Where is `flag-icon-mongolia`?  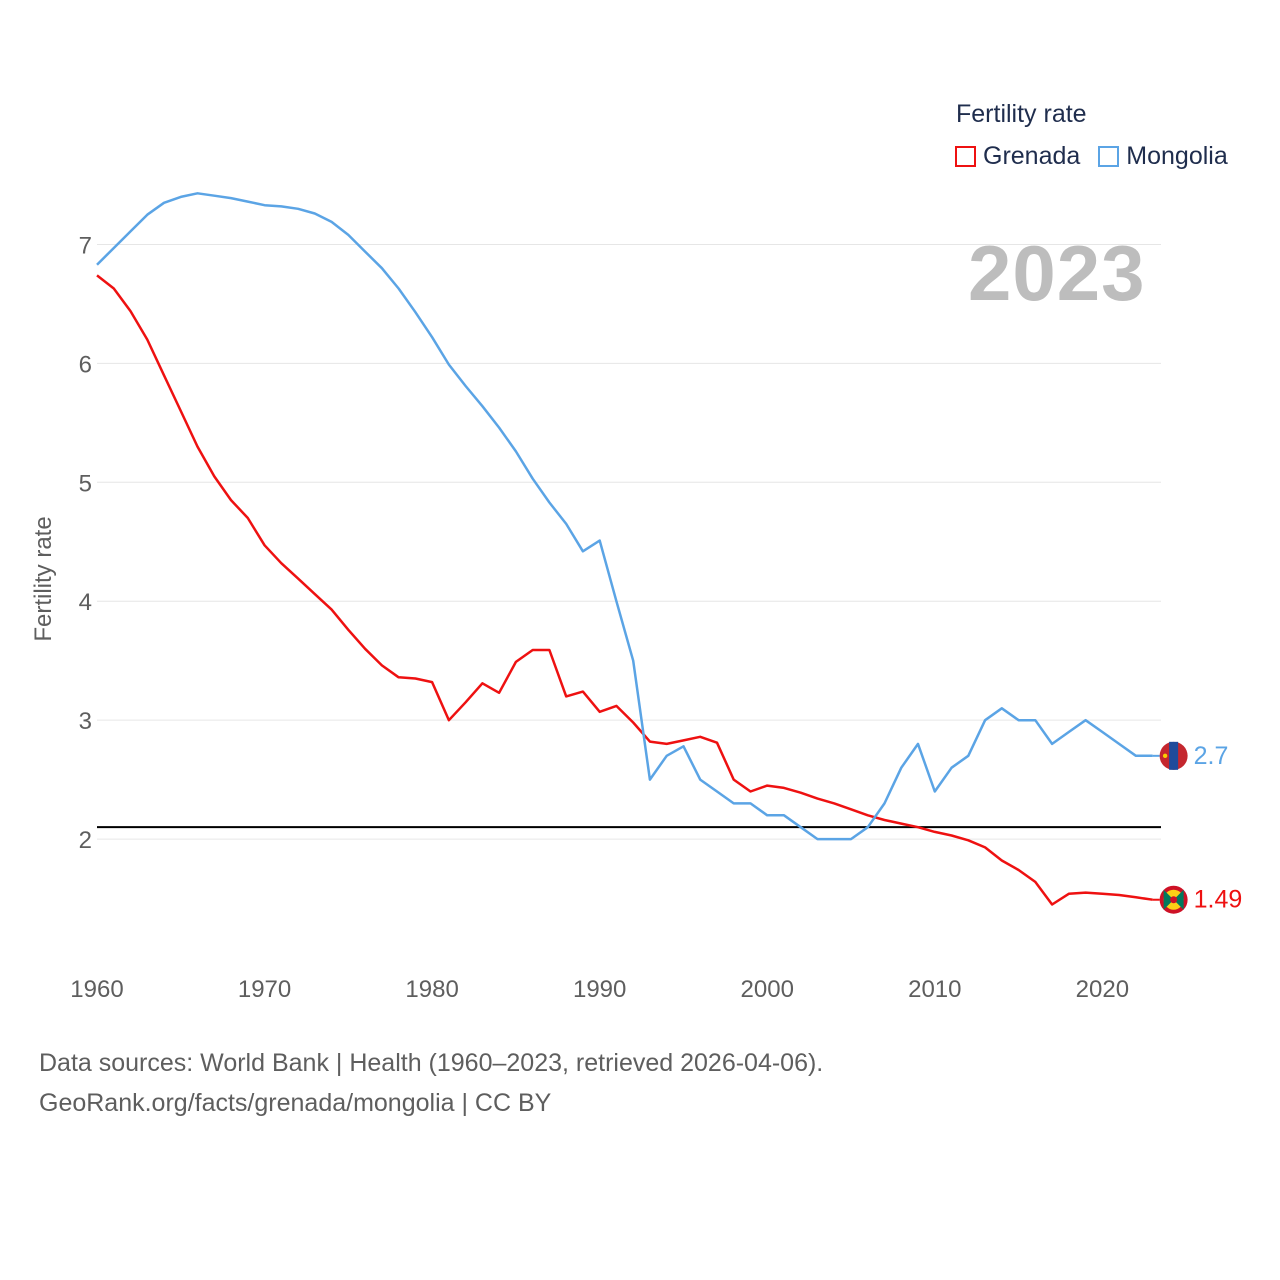
flag-icon-mongolia is located at coordinates (1173, 755).